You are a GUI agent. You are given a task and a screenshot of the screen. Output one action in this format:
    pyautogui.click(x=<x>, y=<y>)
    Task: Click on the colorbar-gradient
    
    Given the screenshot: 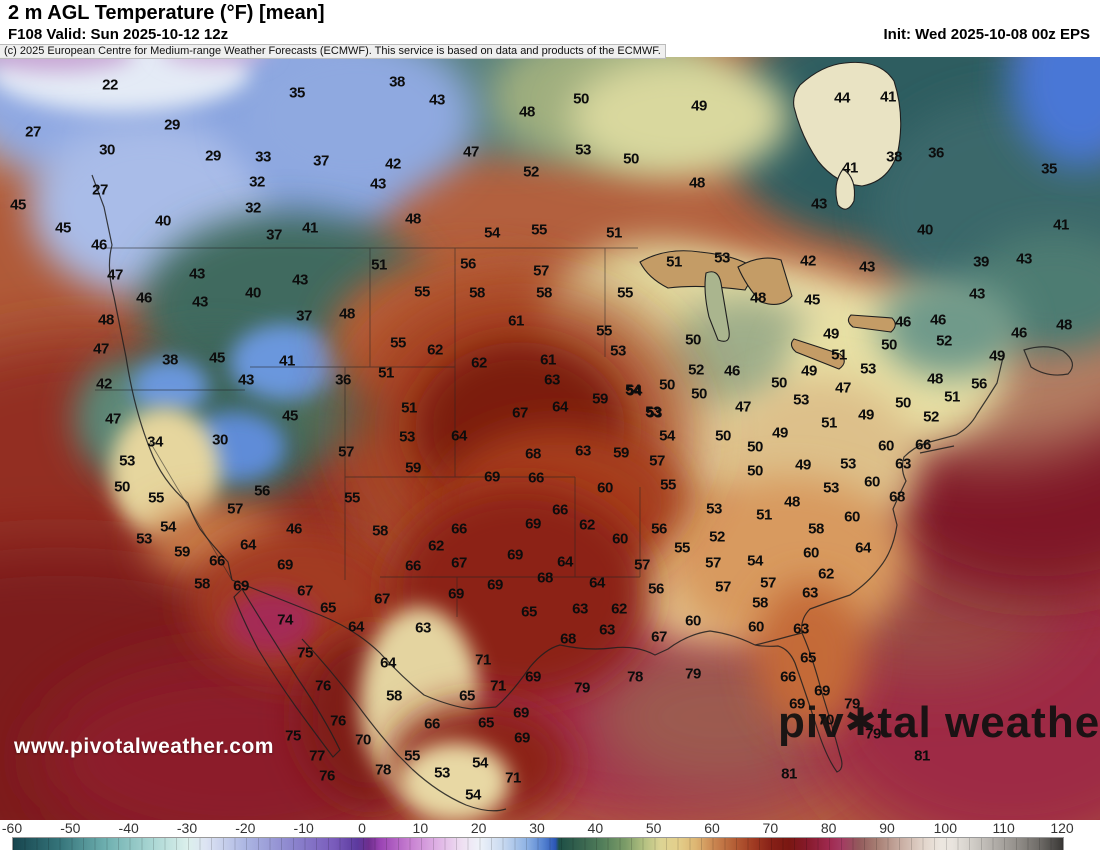 What is the action you would take?
    pyautogui.click(x=538, y=843)
    